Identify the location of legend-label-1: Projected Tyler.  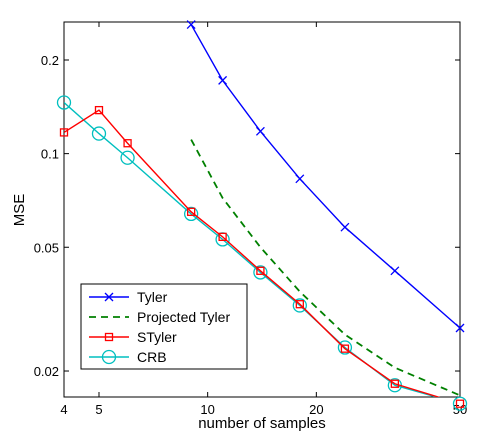
(183, 317).